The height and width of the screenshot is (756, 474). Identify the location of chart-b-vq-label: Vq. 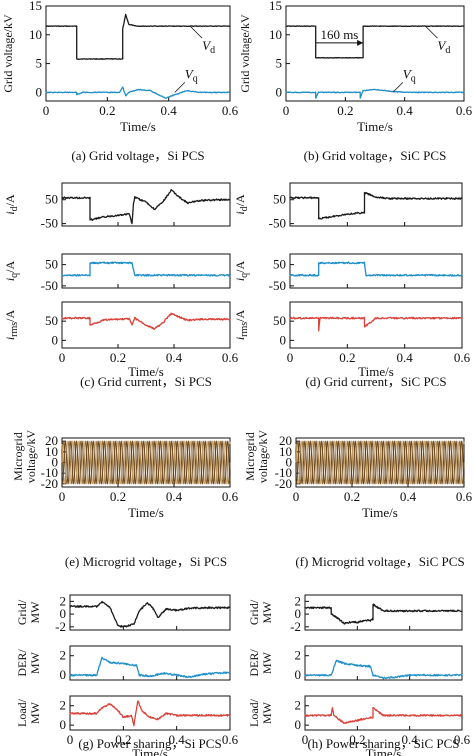
(409, 75).